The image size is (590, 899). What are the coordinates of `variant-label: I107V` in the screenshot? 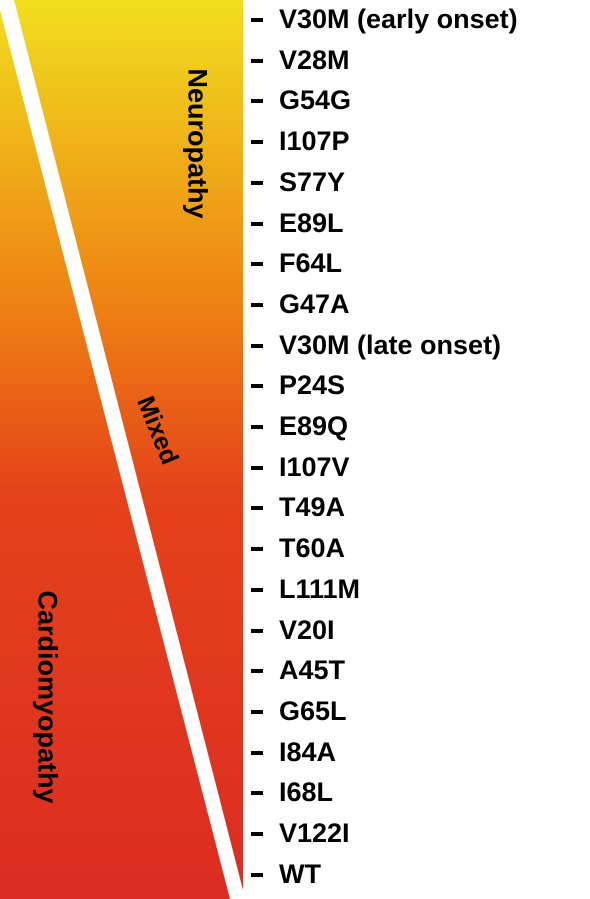 It's located at (314, 466).